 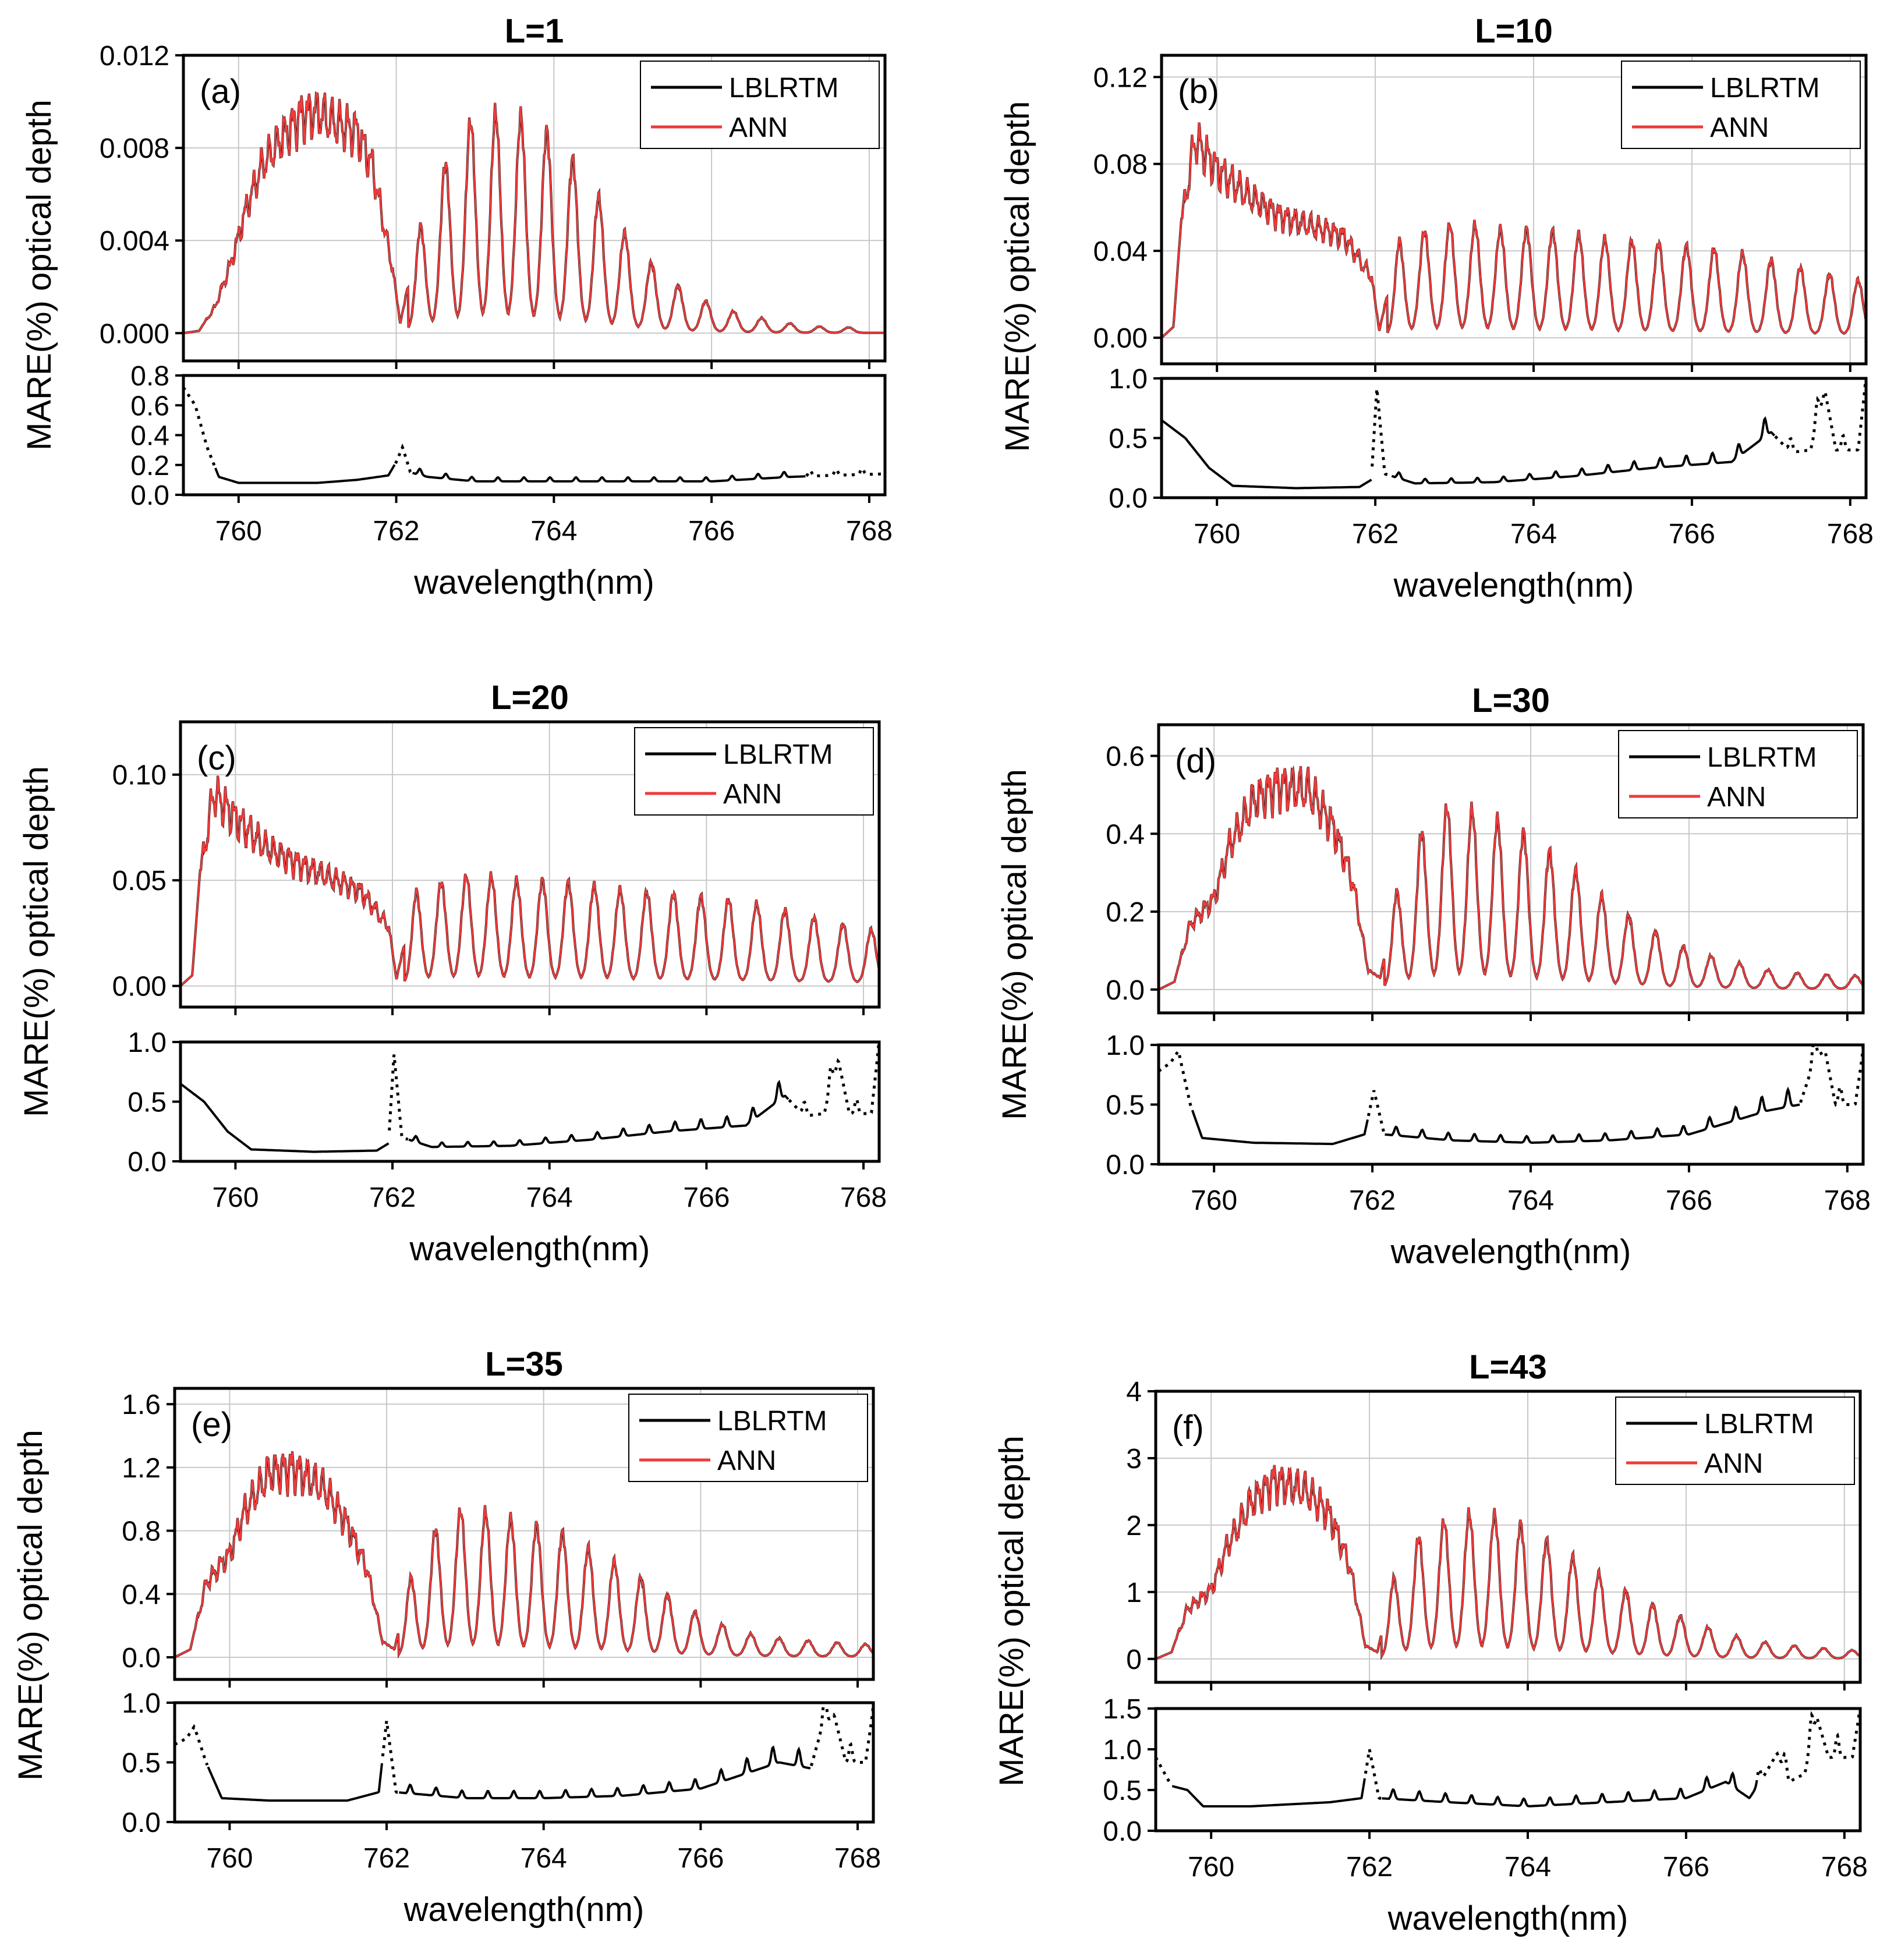 What do you see at coordinates (1122, 1709) in the screenshot?
I see `mare-y-tick-label: 1.5` at bounding box center [1122, 1709].